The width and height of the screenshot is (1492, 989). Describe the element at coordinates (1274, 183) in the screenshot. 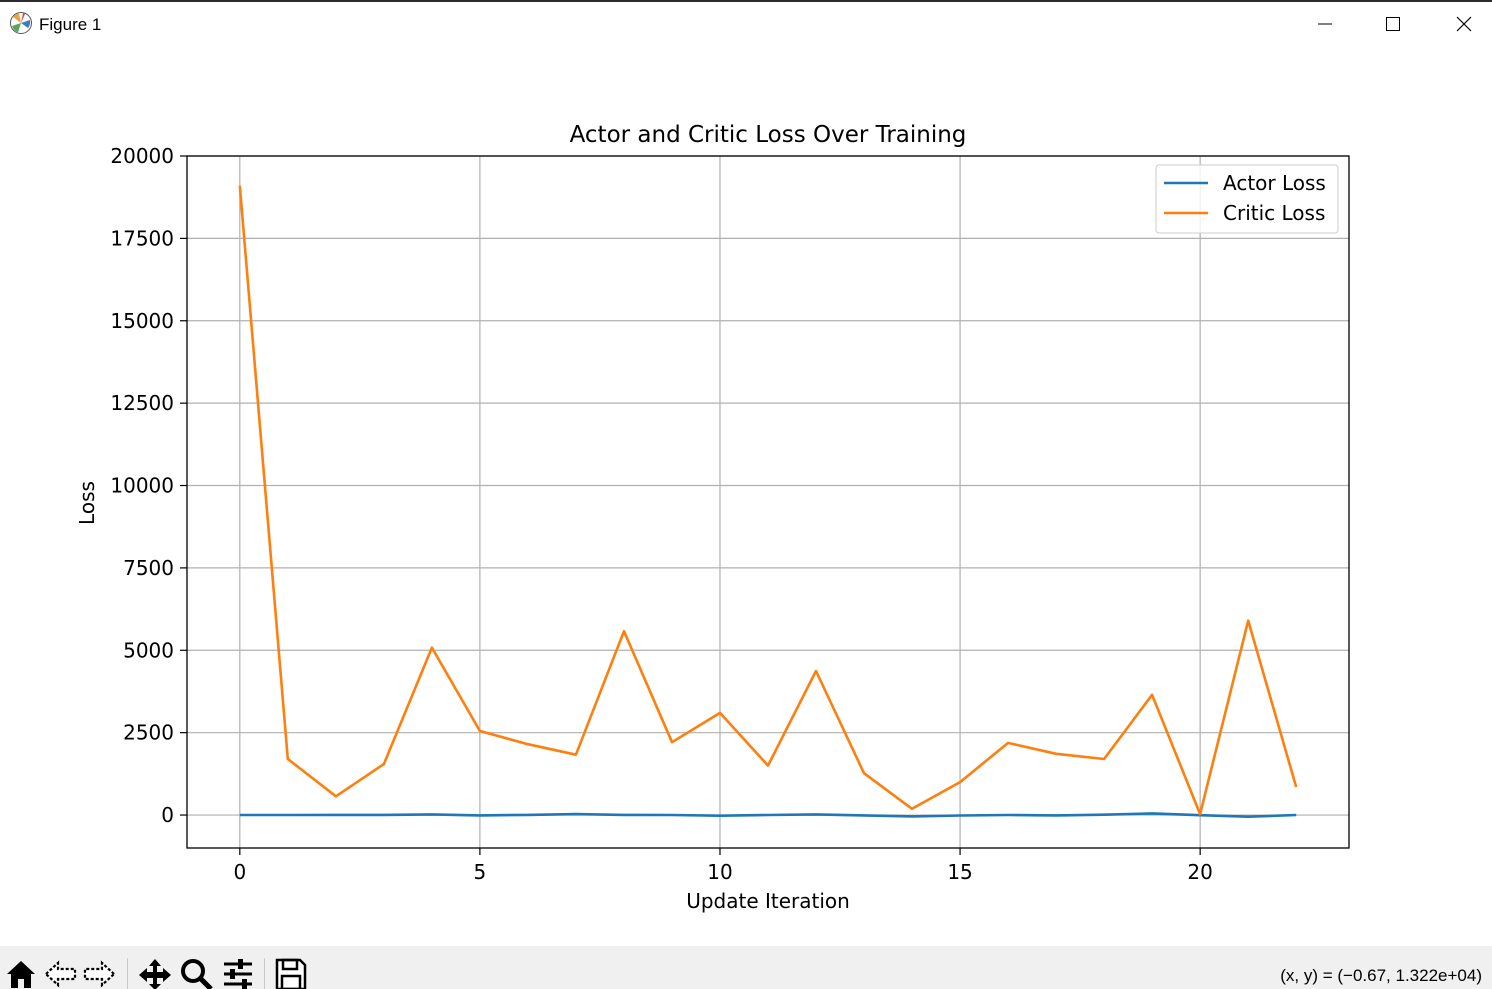

I see `legend-label: Actor Loss` at that location.